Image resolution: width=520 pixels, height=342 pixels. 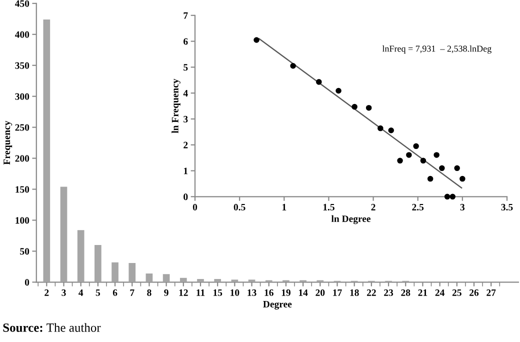 What do you see at coordinates (186, 41) in the screenshot?
I see `y-tick-label: 6` at bounding box center [186, 41].